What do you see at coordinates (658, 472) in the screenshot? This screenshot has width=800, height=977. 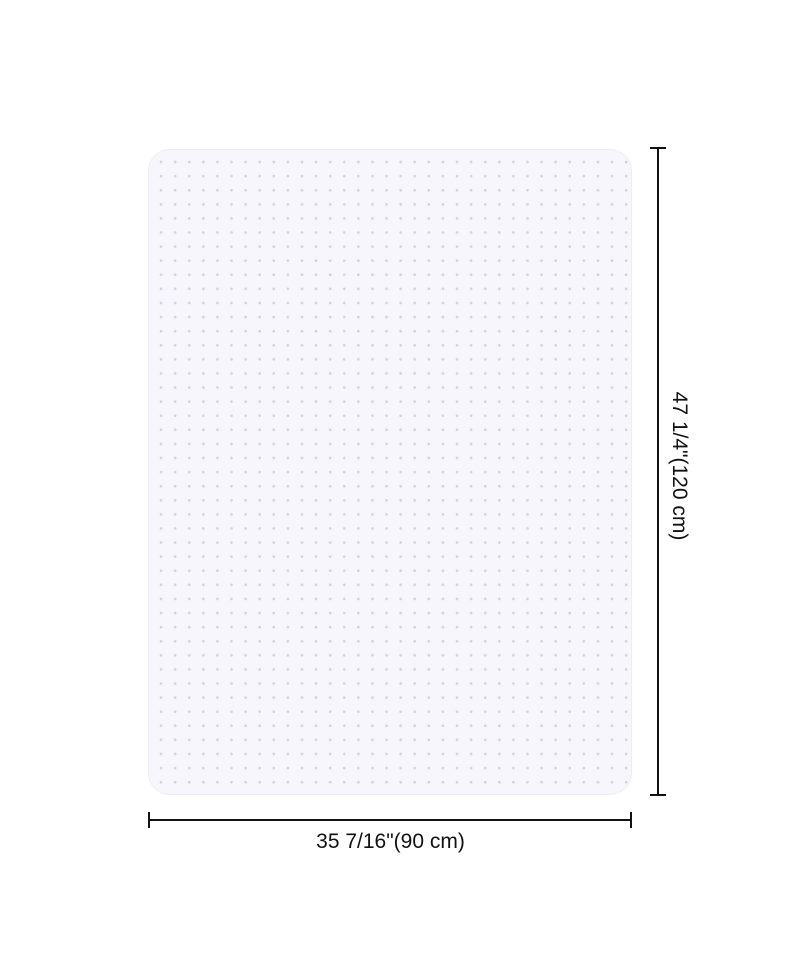 I see `height-dimension-line` at bounding box center [658, 472].